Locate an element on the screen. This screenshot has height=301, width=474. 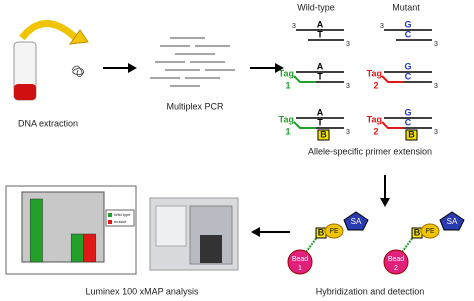
curved-arrow-head is located at coordinates (78, 37).